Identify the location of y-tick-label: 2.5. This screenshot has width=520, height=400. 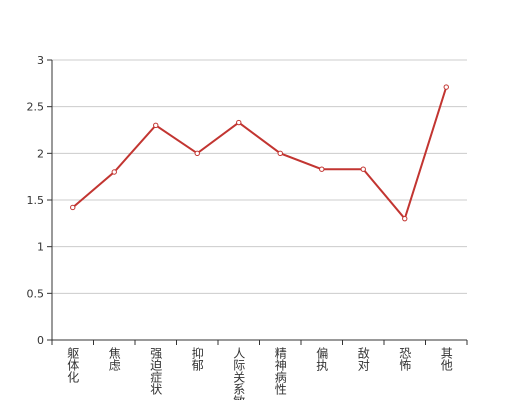
(36, 107).